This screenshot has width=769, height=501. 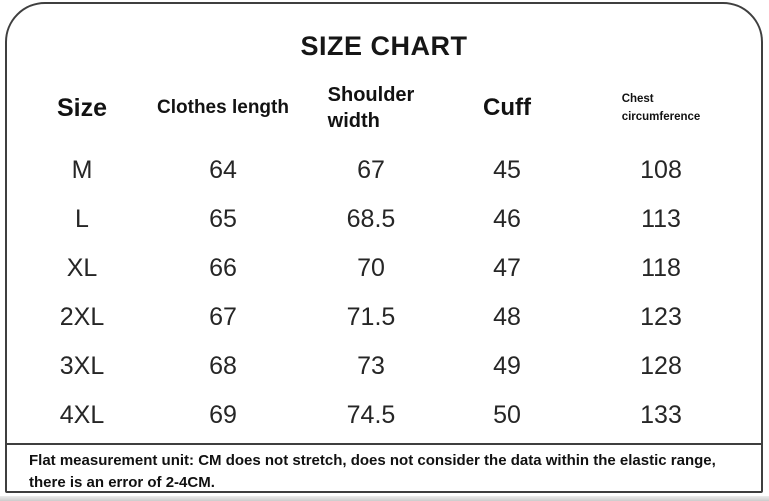 I want to click on chest-circumference-cell: 128, so click(x=661, y=366).